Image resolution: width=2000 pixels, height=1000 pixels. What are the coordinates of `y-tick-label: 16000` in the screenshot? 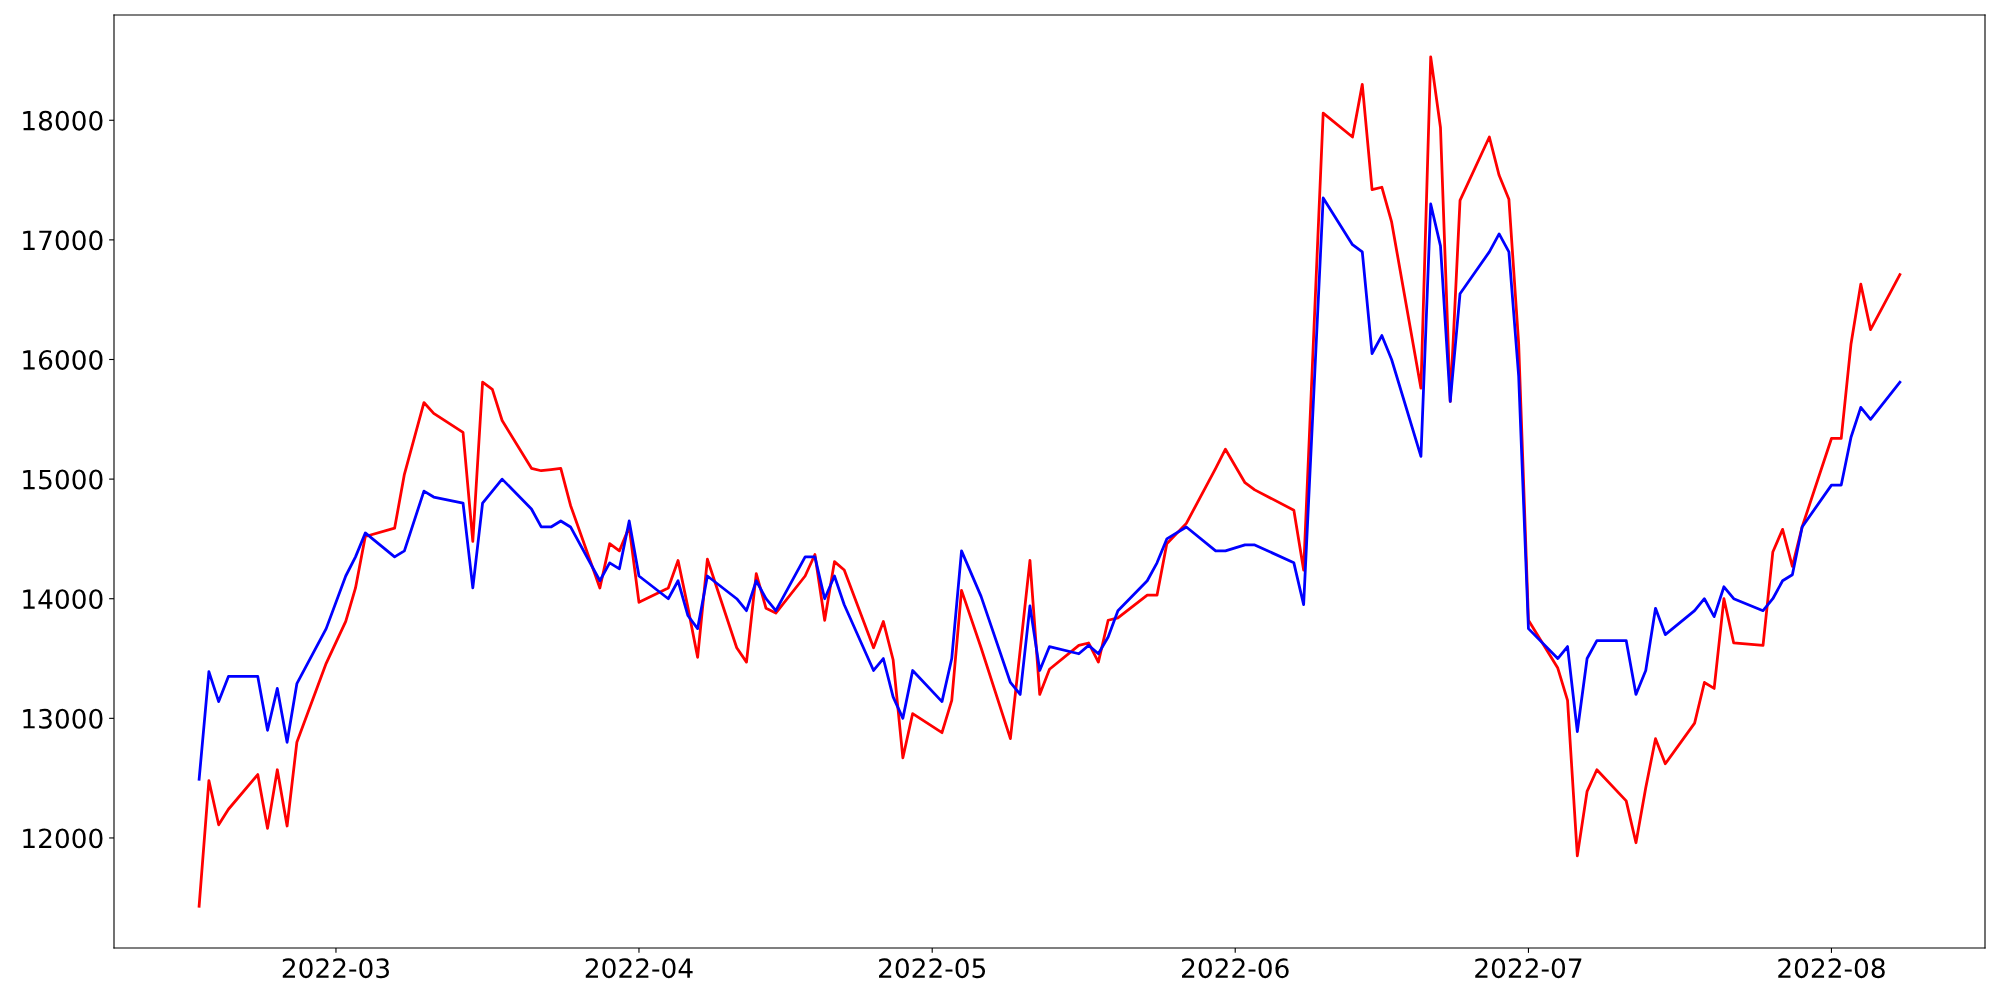 It's located at (63, 359).